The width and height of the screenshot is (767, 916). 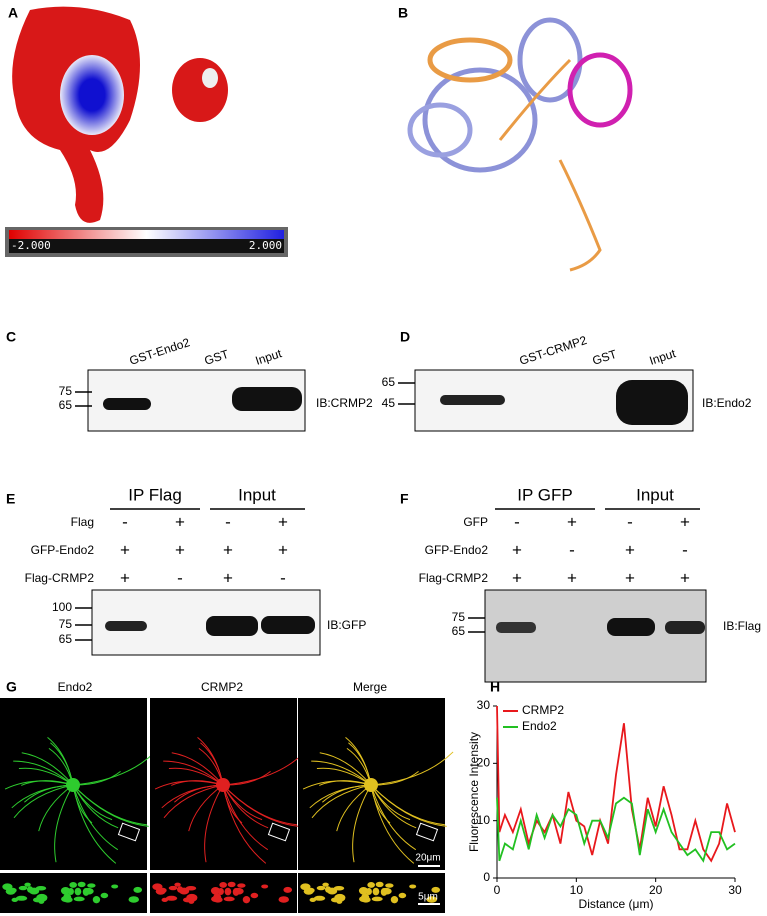 What do you see at coordinates (155, 494) in the screenshot?
I see `group-label: IP Flag` at bounding box center [155, 494].